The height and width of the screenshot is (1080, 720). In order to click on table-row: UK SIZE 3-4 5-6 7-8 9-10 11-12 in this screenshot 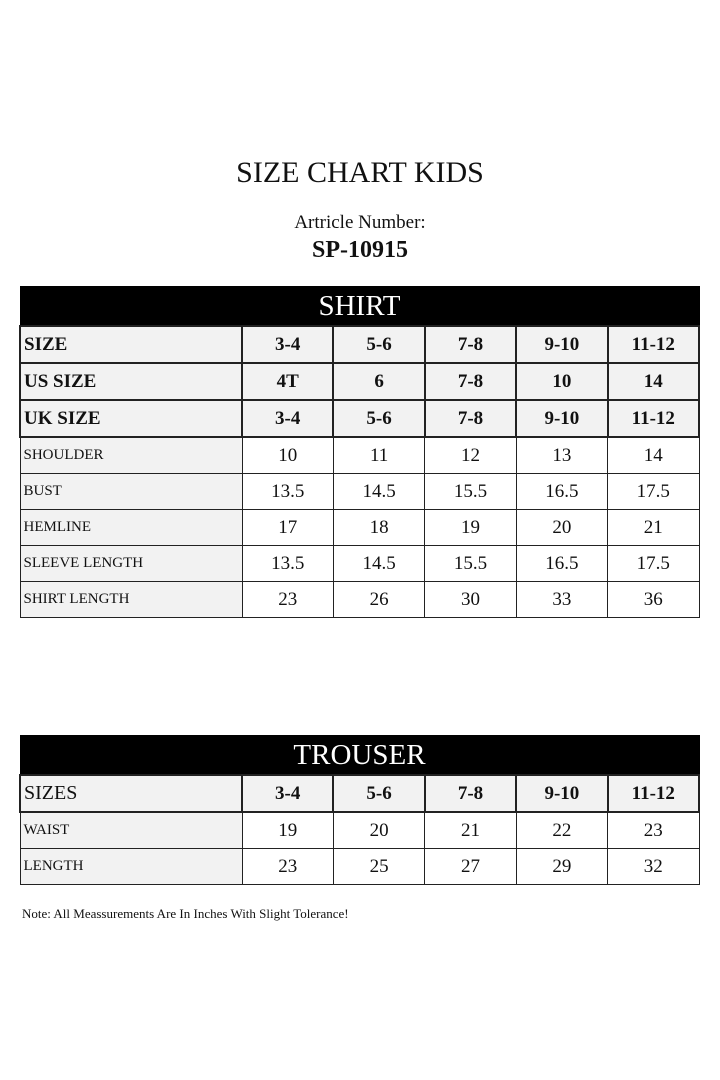, I will do `click(360, 418)`.